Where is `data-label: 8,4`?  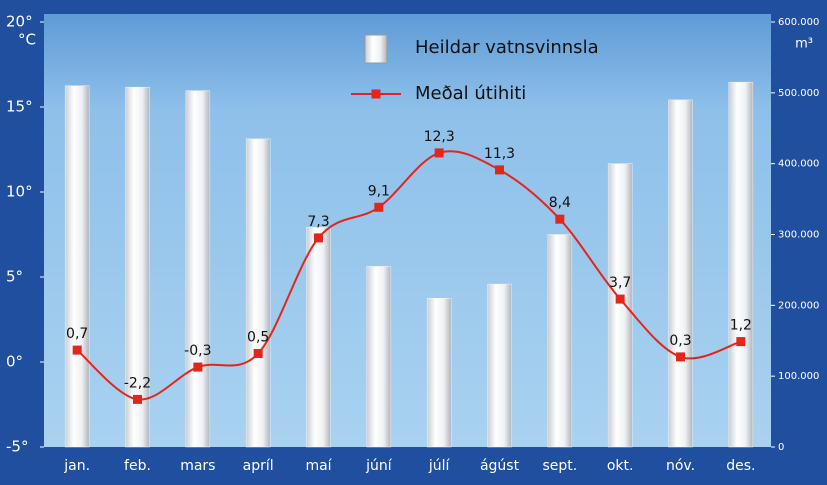
data-label: 8,4 is located at coordinates (560, 203).